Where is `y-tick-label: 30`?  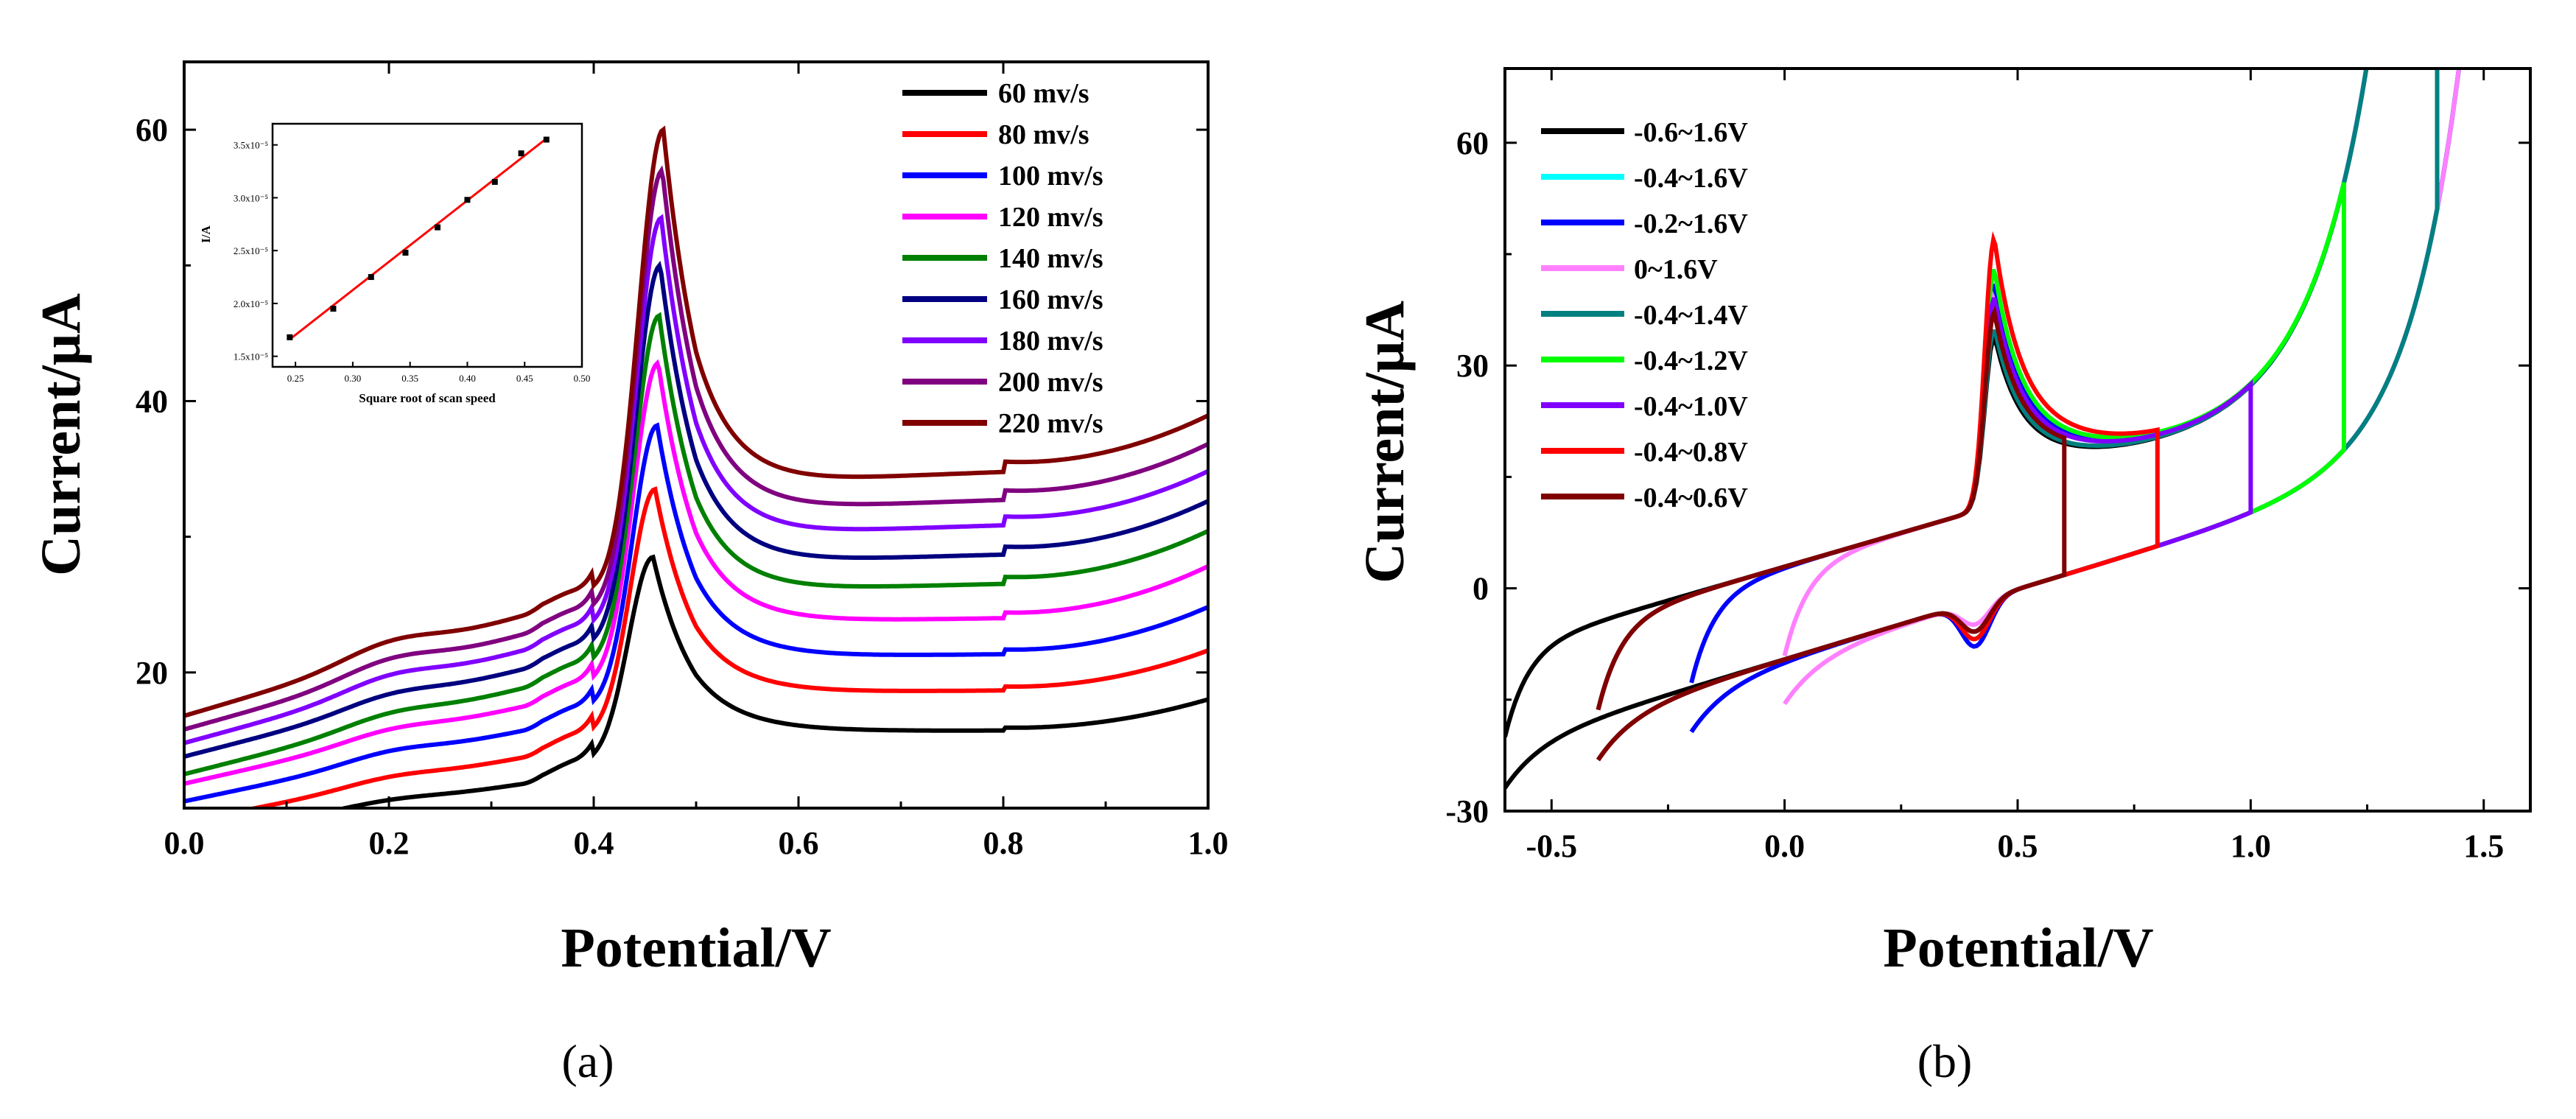 y-tick-label: 30 is located at coordinates (1472, 366).